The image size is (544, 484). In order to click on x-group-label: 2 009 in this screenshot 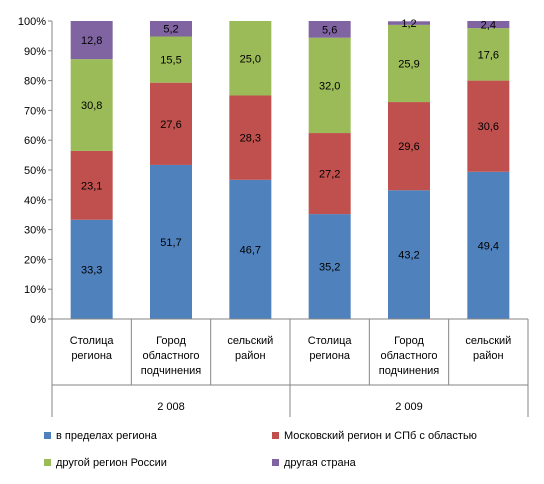, I will do `click(409, 407)`.